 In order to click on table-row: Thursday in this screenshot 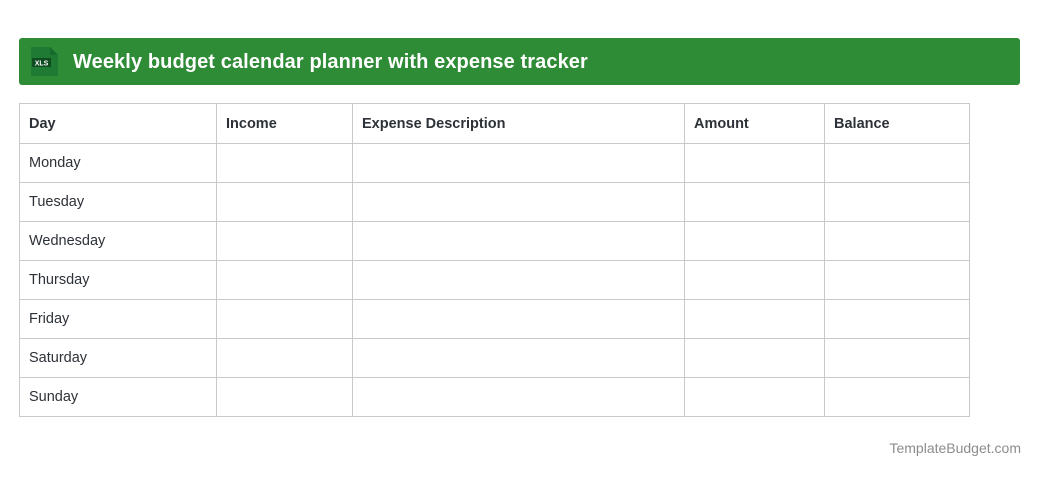, I will do `click(494, 280)`.